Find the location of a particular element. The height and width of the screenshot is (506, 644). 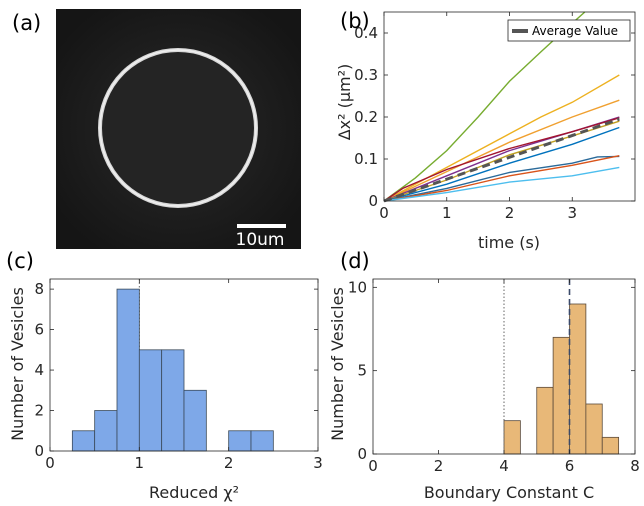

panel-c-axes-box is located at coordinates (184, 365).